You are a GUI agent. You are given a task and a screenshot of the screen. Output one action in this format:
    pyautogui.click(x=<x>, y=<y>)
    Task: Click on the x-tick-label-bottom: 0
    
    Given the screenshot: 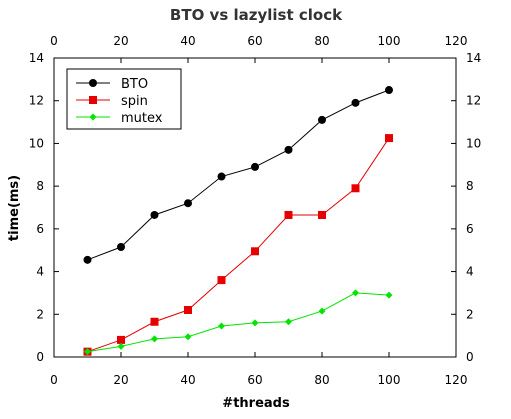 What is the action you would take?
    pyautogui.click(x=54, y=380)
    